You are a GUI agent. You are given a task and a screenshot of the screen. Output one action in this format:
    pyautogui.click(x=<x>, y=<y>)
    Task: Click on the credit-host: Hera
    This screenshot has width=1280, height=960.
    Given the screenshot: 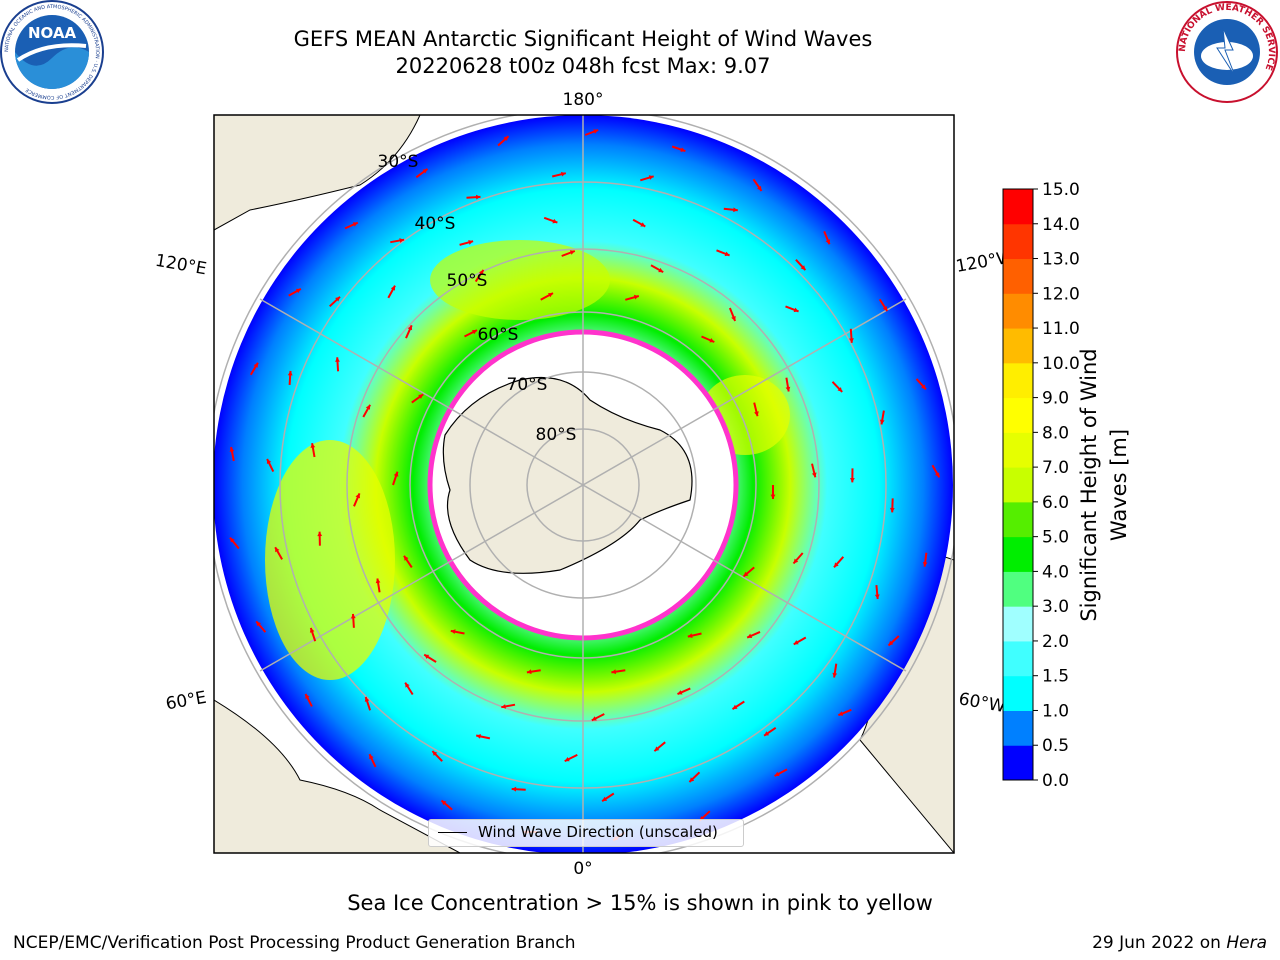 What is the action you would take?
    pyautogui.click(x=1246, y=943)
    